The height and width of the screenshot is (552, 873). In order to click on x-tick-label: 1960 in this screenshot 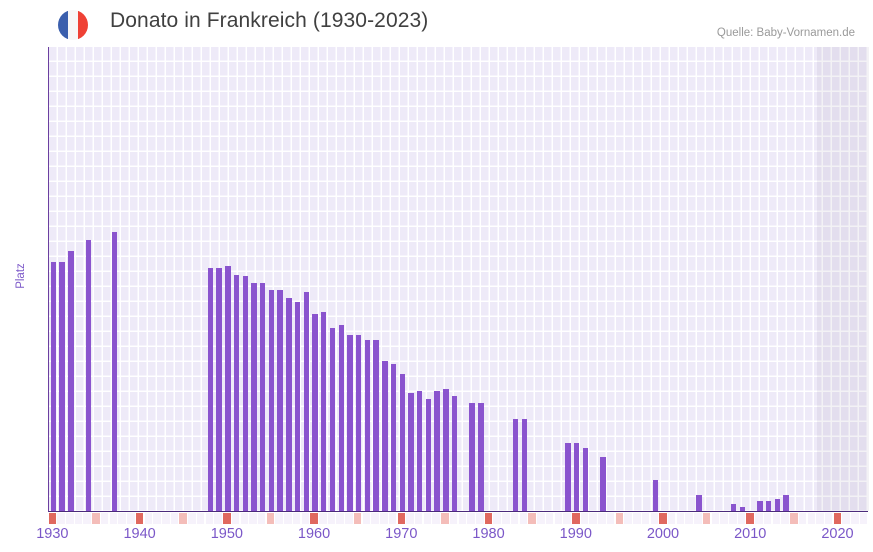, I will do `click(314, 534)`.